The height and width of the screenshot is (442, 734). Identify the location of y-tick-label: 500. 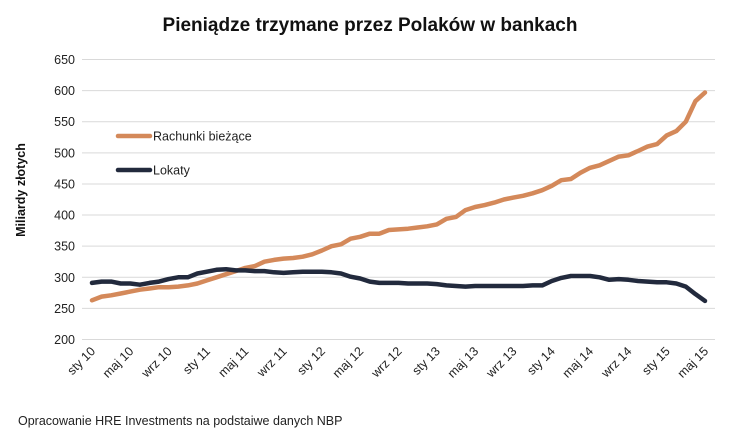
(64, 153).